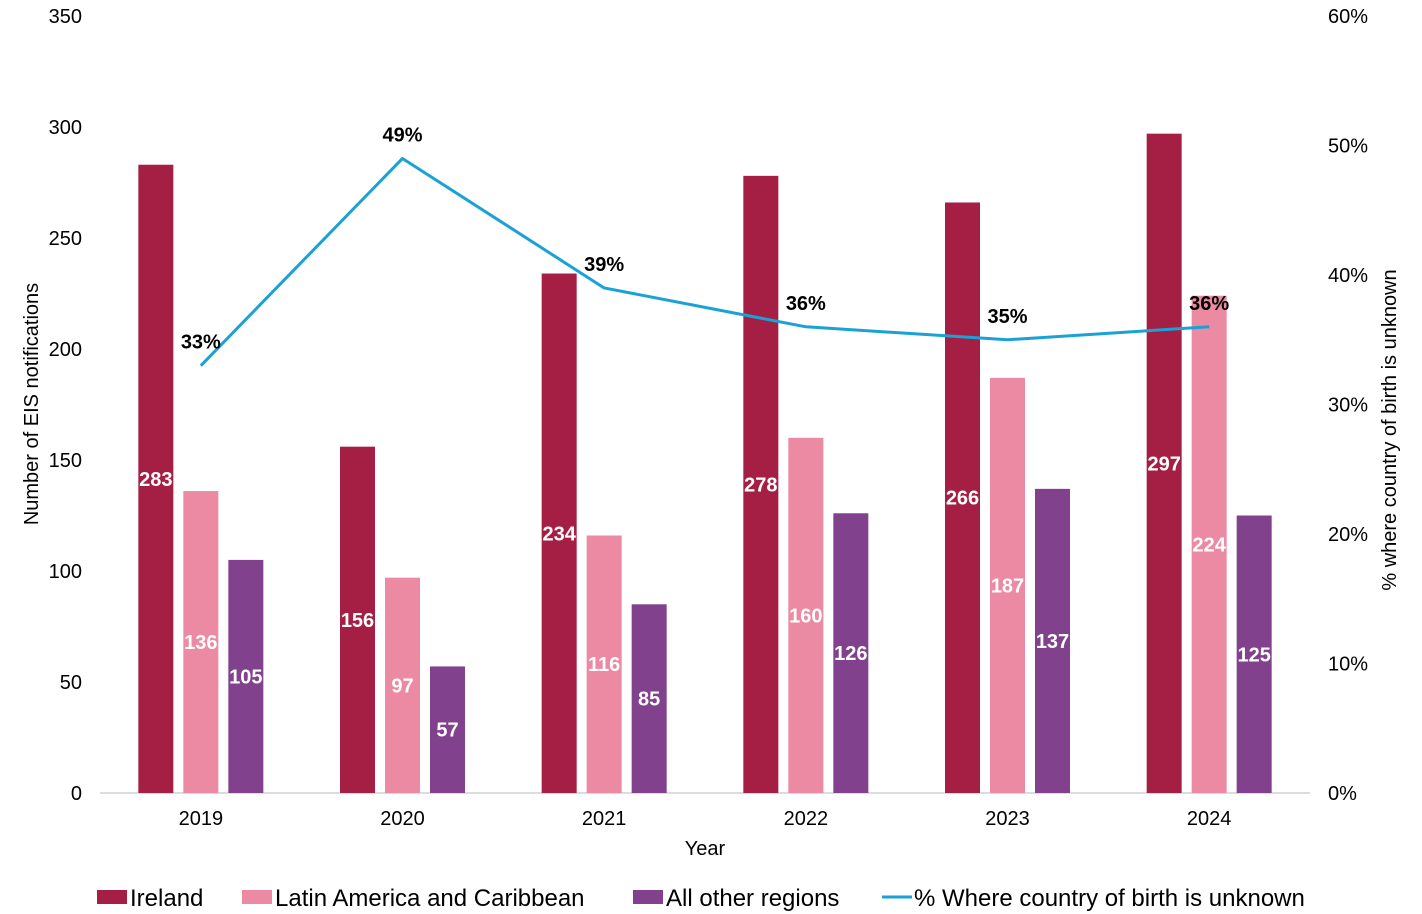 The width and height of the screenshot is (1422, 914). What do you see at coordinates (1209, 819) in the screenshot?
I see `x-tick-label: 2024` at bounding box center [1209, 819].